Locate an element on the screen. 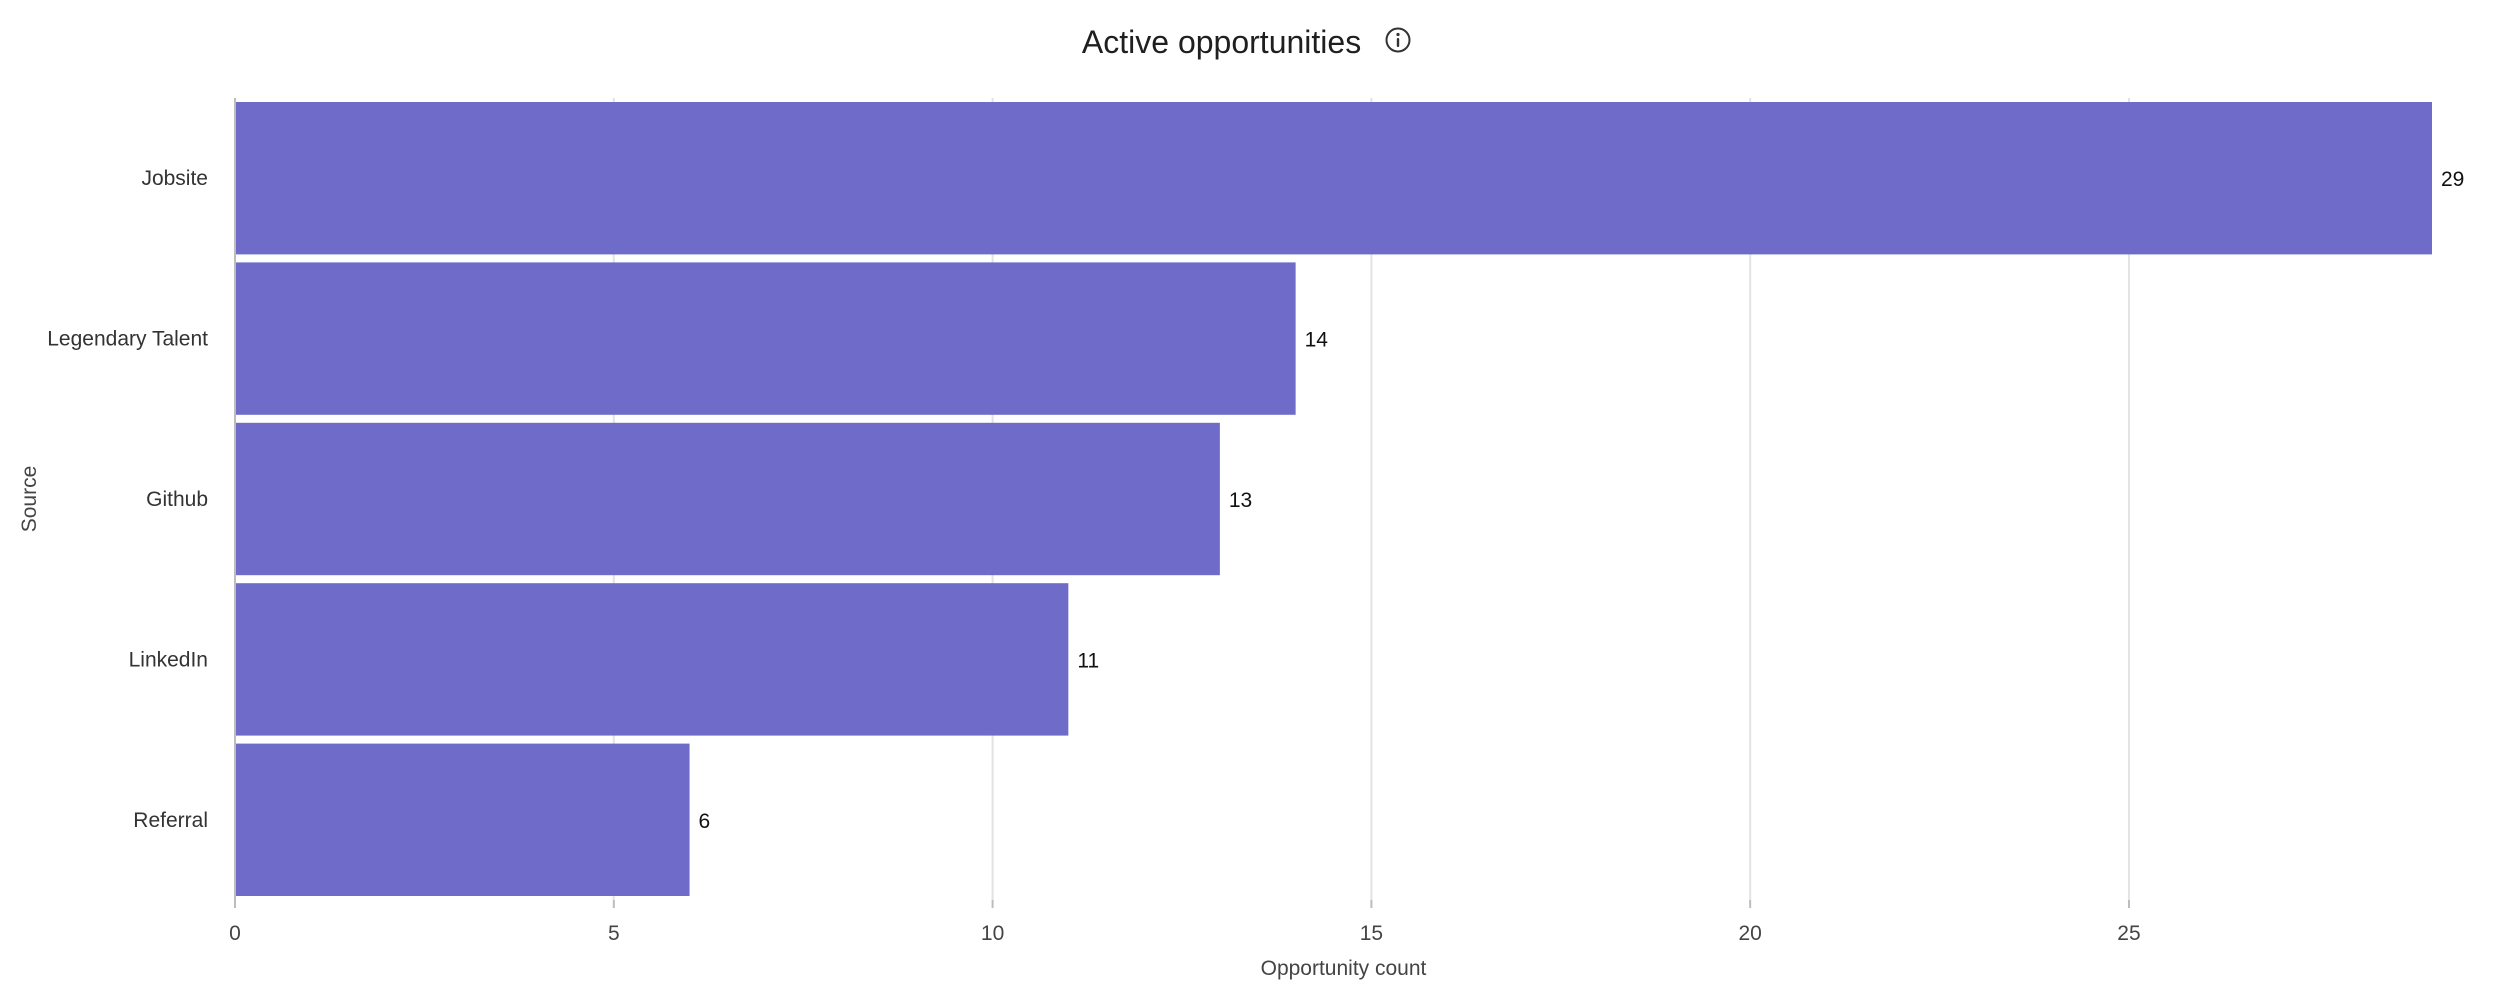 The image size is (2494, 1002). data-label: 14 is located at coordinates (1317, 340).